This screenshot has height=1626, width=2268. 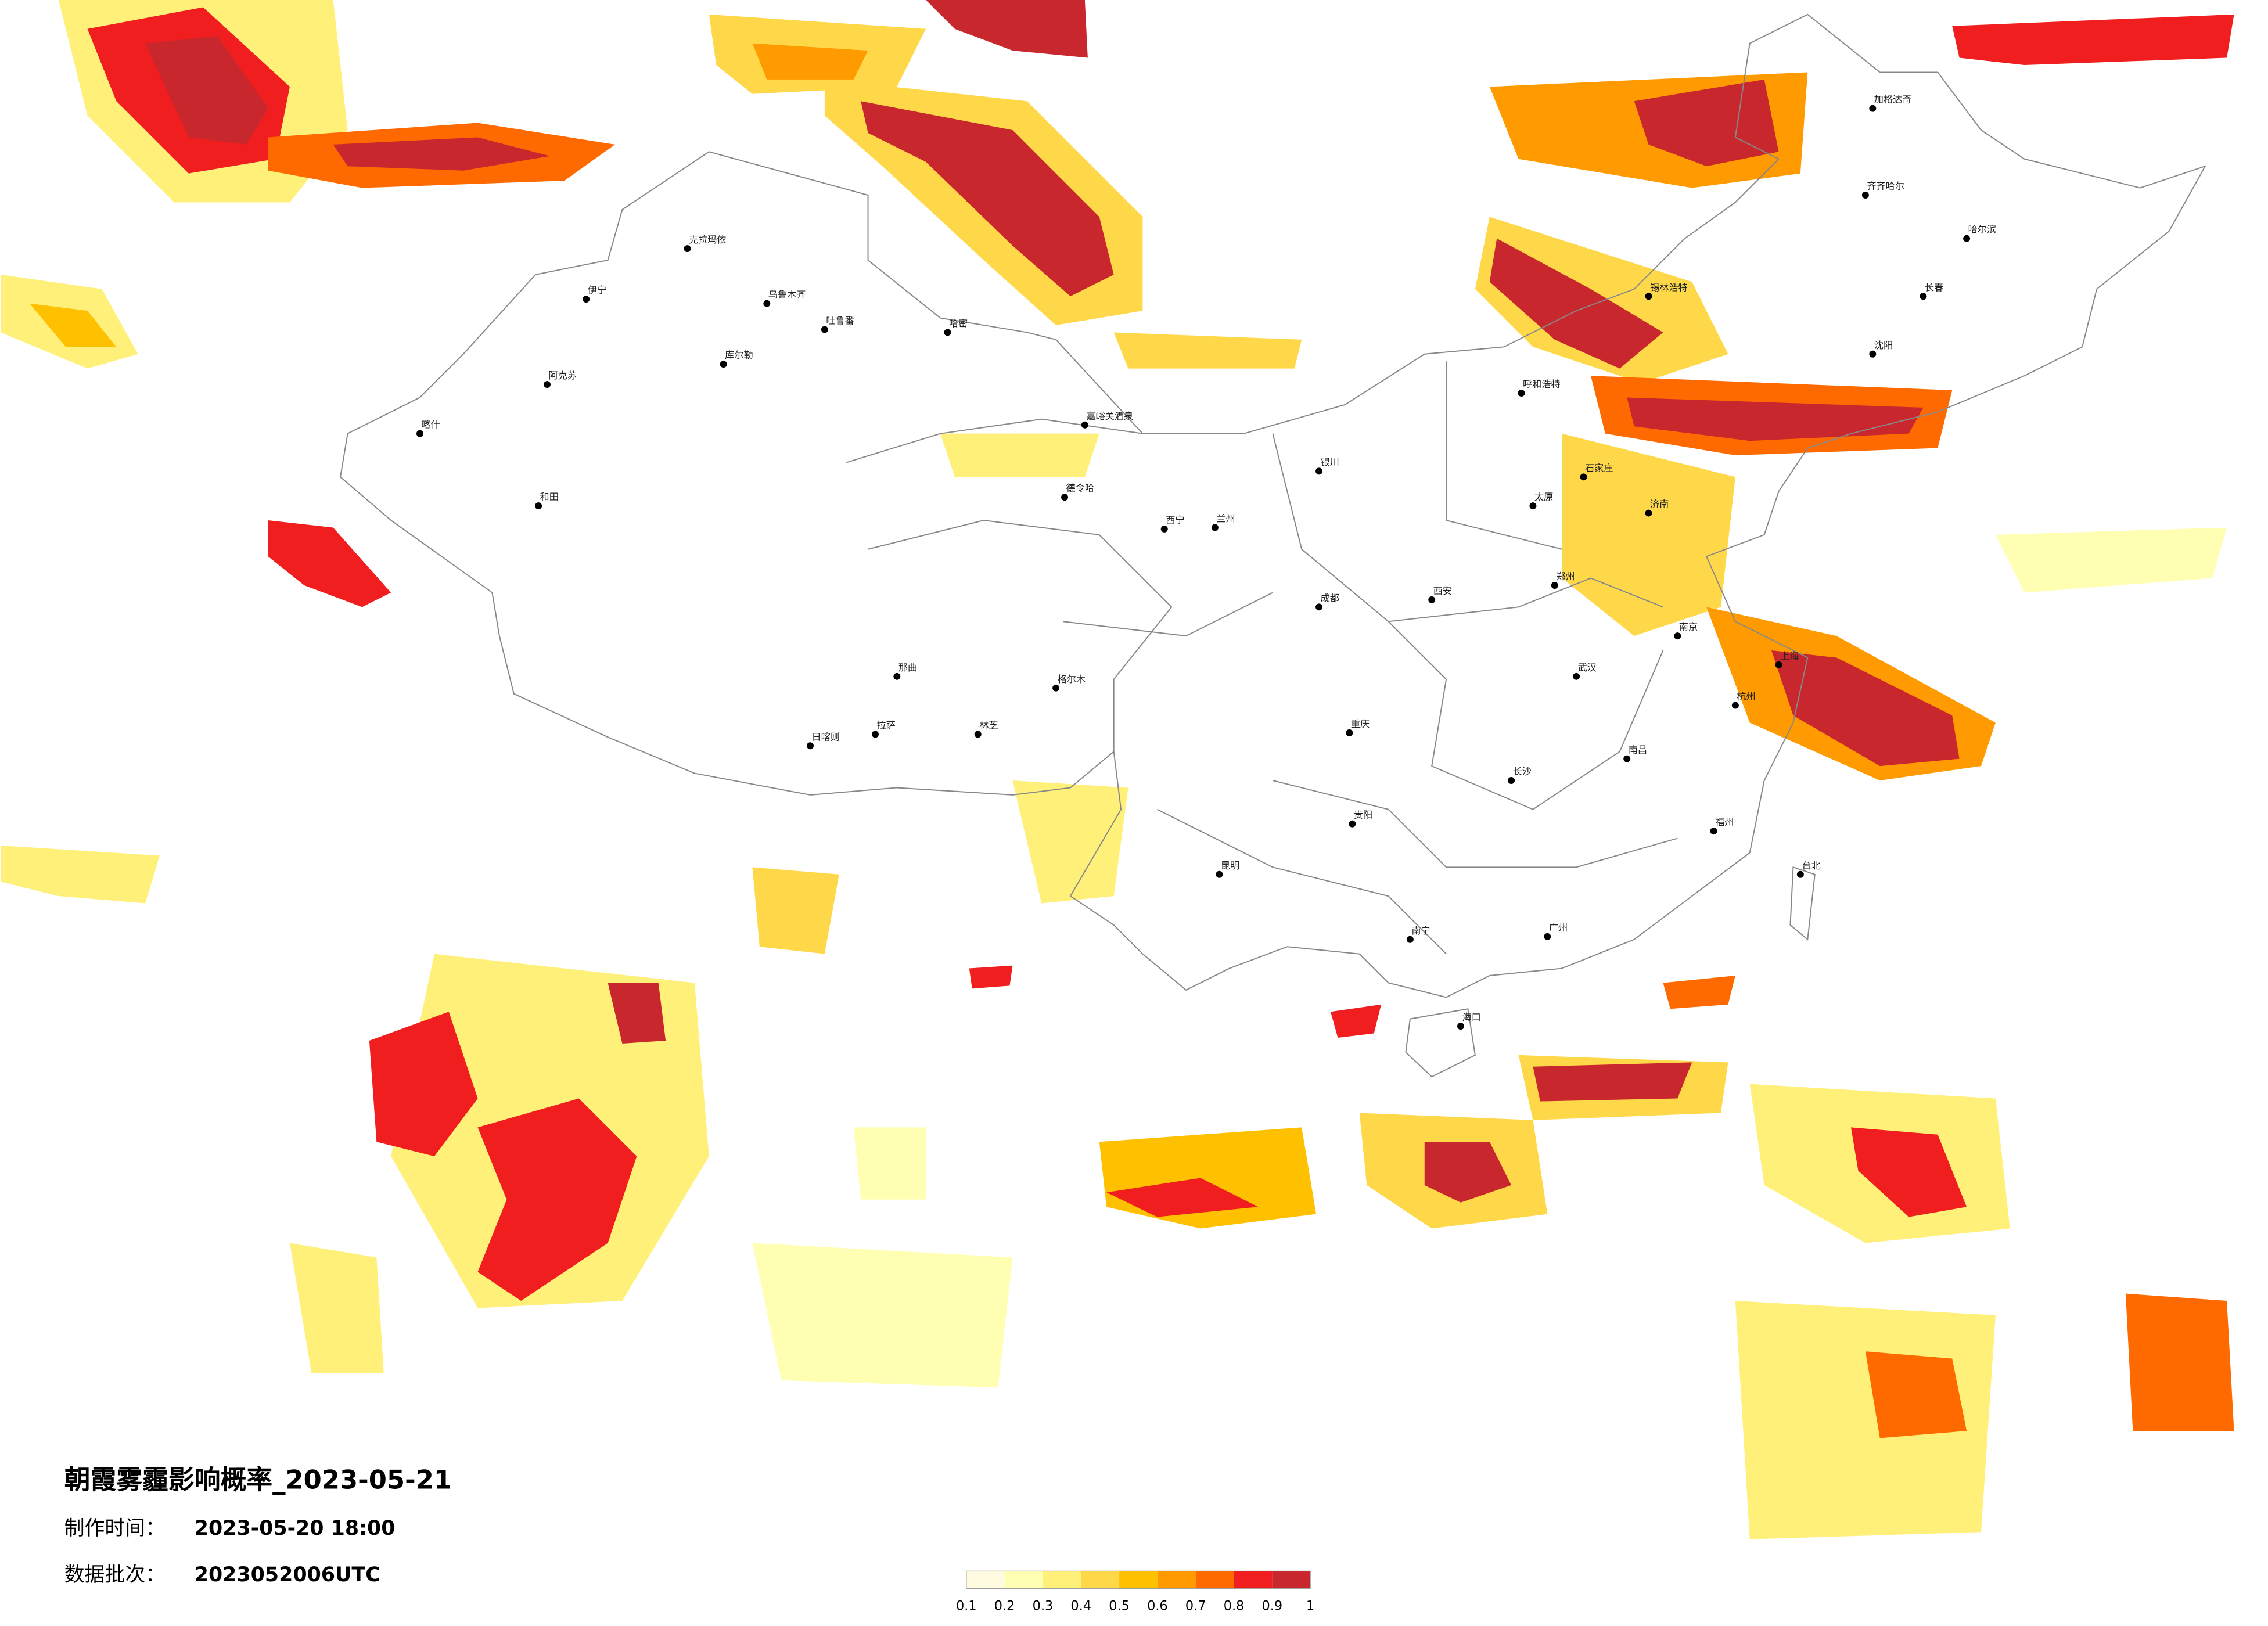 What do you see at coordinates (1669, 287) in the screenshot?
I see `city-label: 锡林浩特` at bounding box center [1669, 287].